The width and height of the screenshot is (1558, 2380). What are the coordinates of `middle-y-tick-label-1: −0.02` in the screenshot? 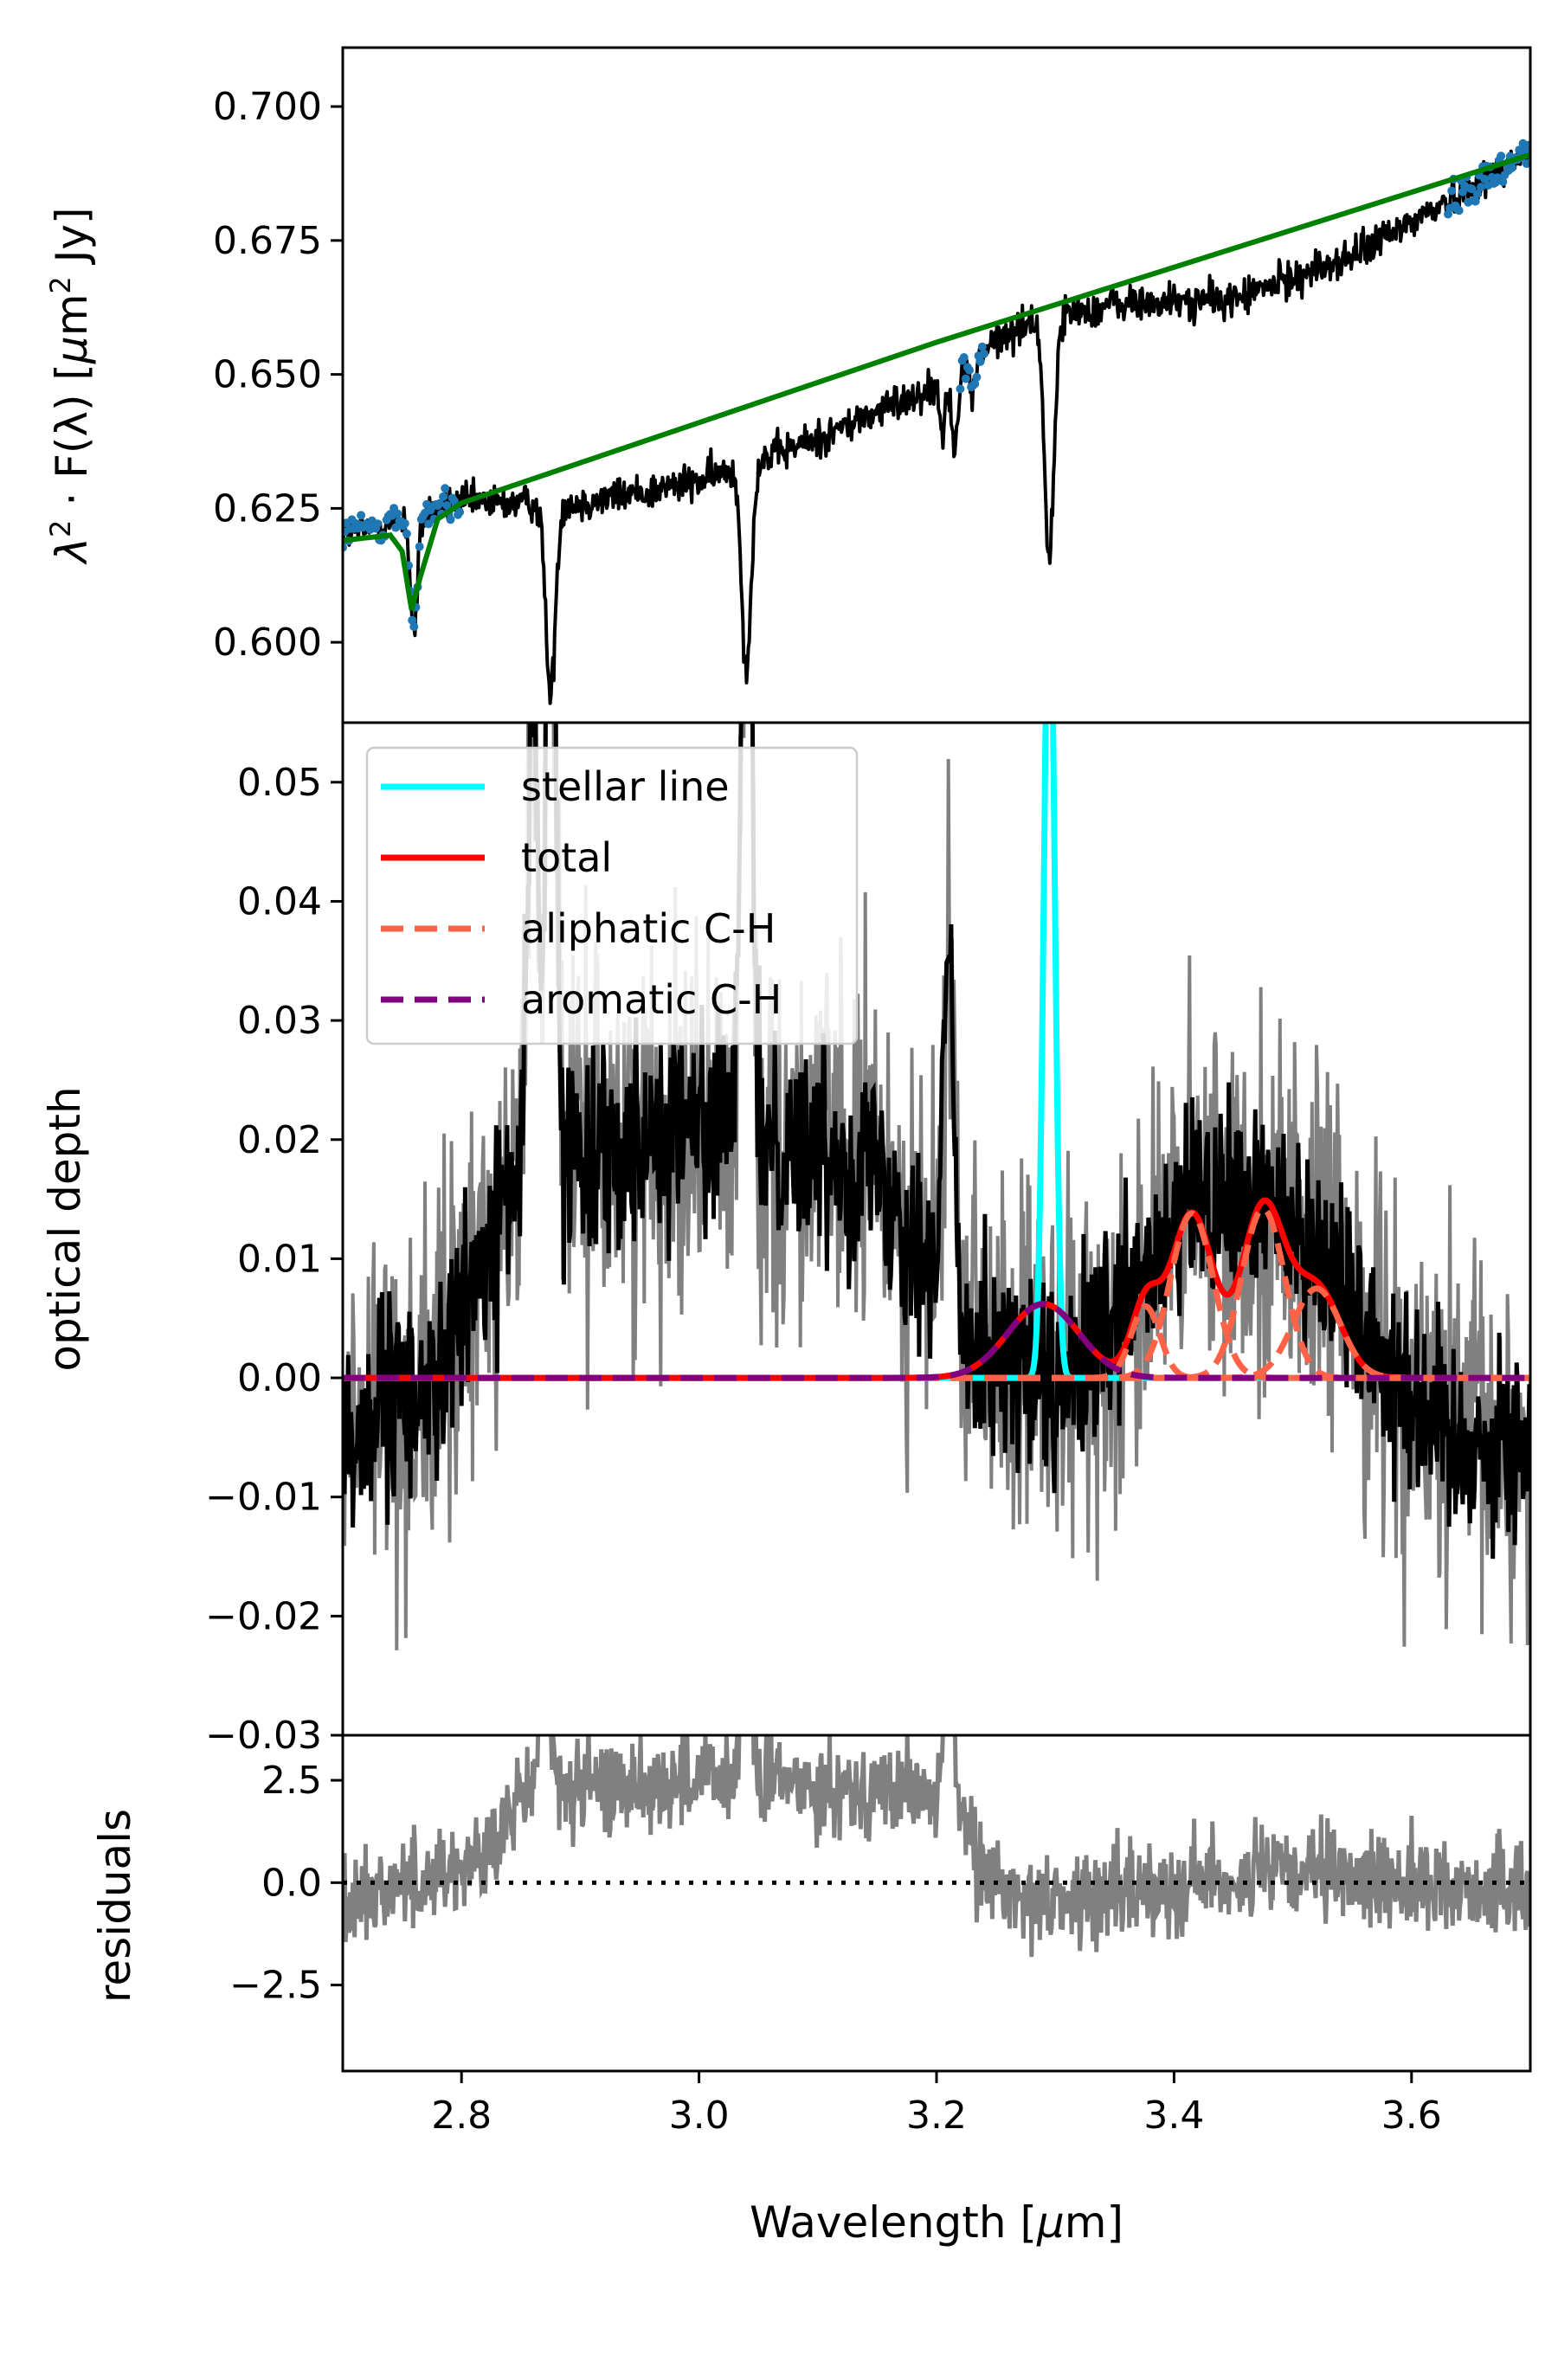 It's located at (263, 1616).